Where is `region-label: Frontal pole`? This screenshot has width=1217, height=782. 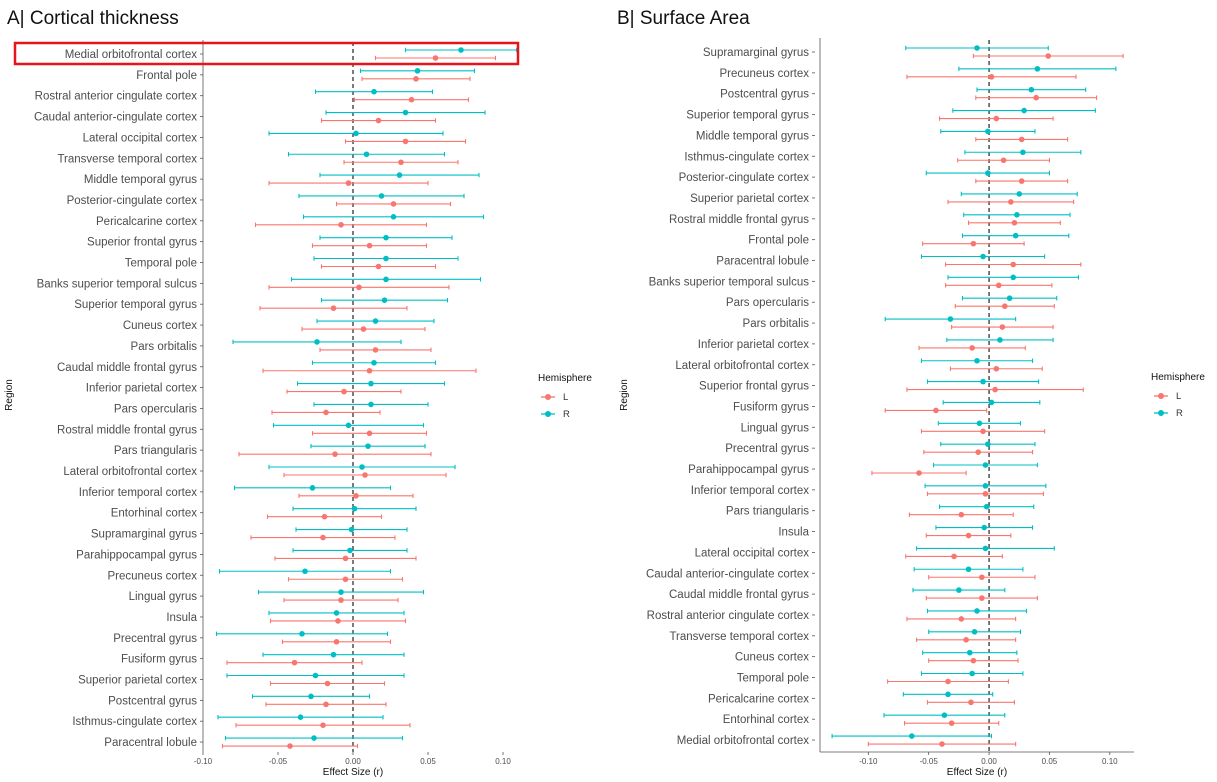 region-label: Frontal pole is located at coordinates (166, 76).